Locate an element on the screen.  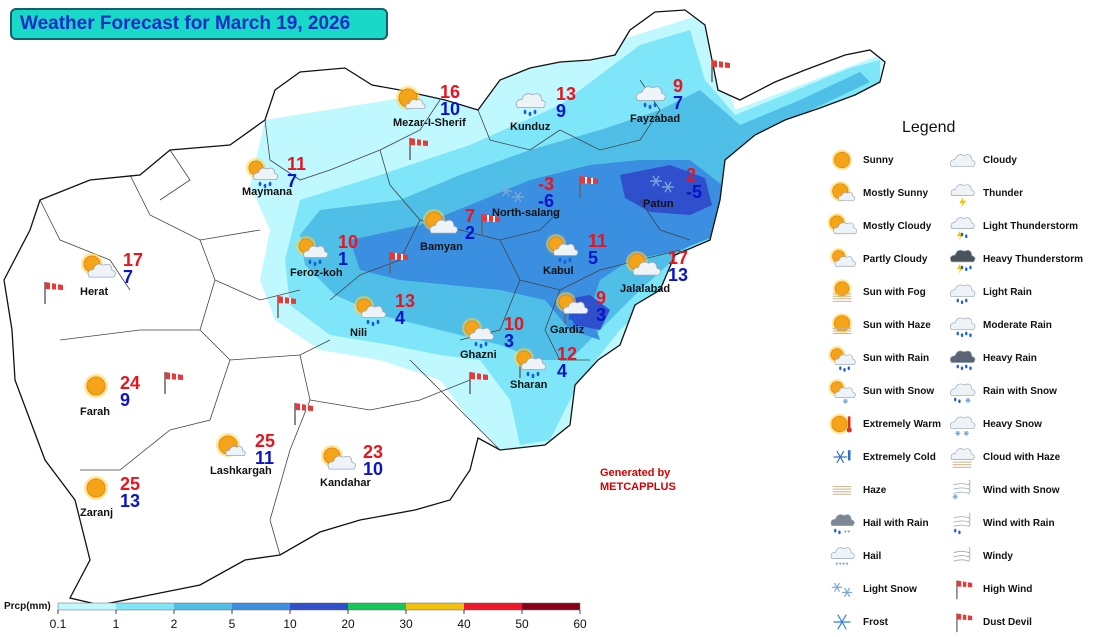
legend-label: Mostly Cloudy is located at coordinates (897, 226).